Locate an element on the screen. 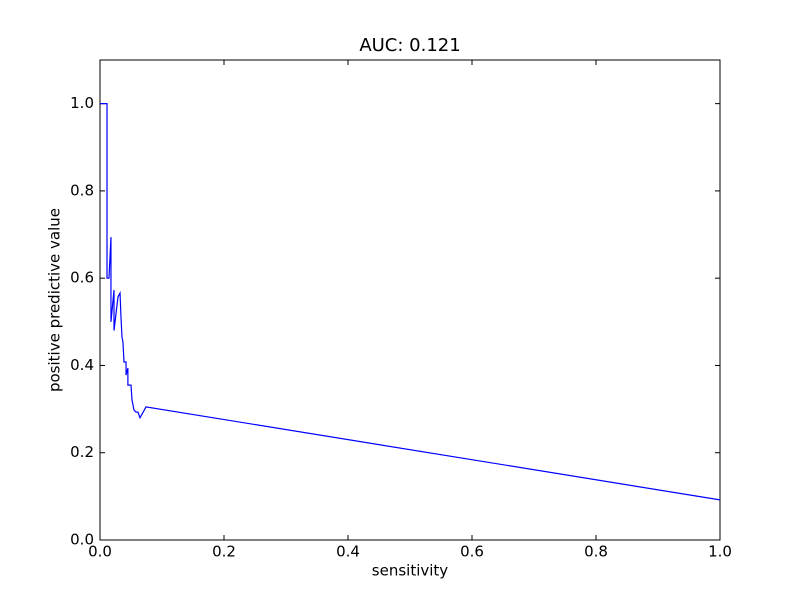 The image size is (800, 600). x-tick-label: 0.8 is located at coordinates (596, 552).